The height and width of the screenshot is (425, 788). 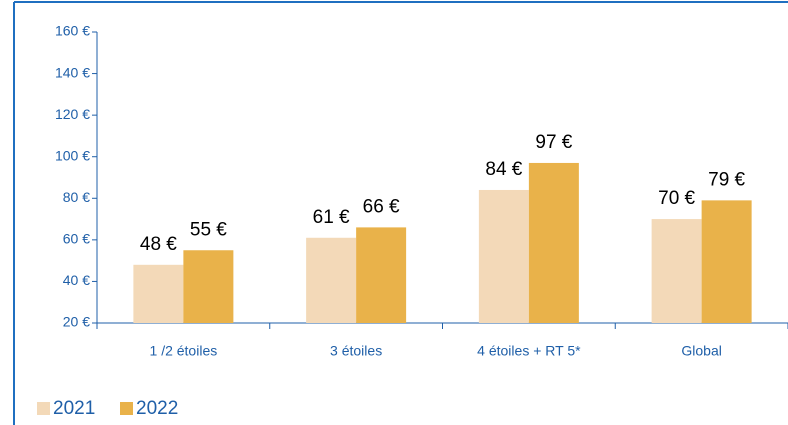 I want to click on y-tick-label: 120 €, so click(x=72, y=114).